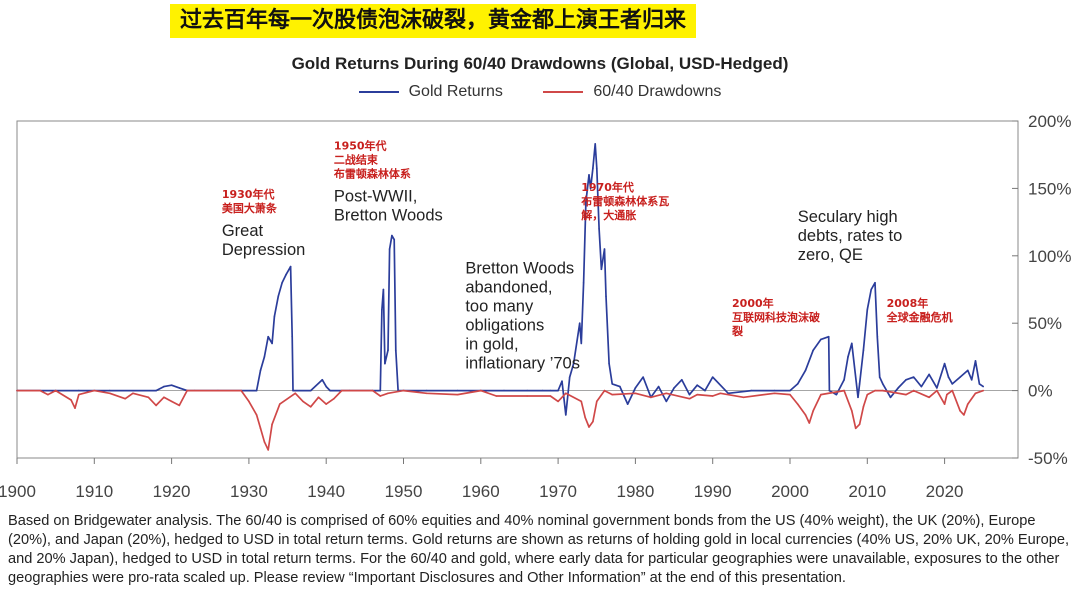  I want to click on x-tick-label: 1970, so click(558, 491).